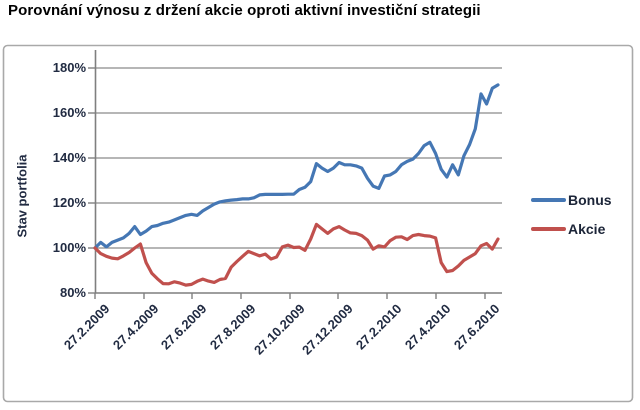 The image size is (640, 410). I want to click on y-tick-label: 160%, so click(69, 112).